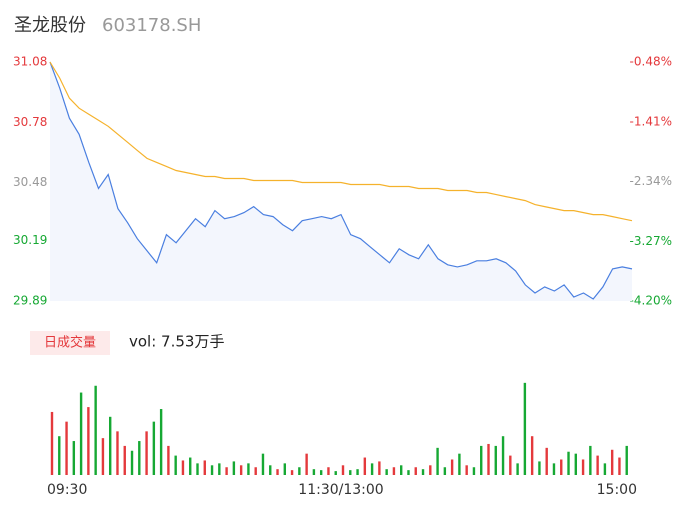  What do you see at coordinates (651, 121) in the screenshot?
I see `y2-tick-label: -1.41%` at bounding box center [651, 121].